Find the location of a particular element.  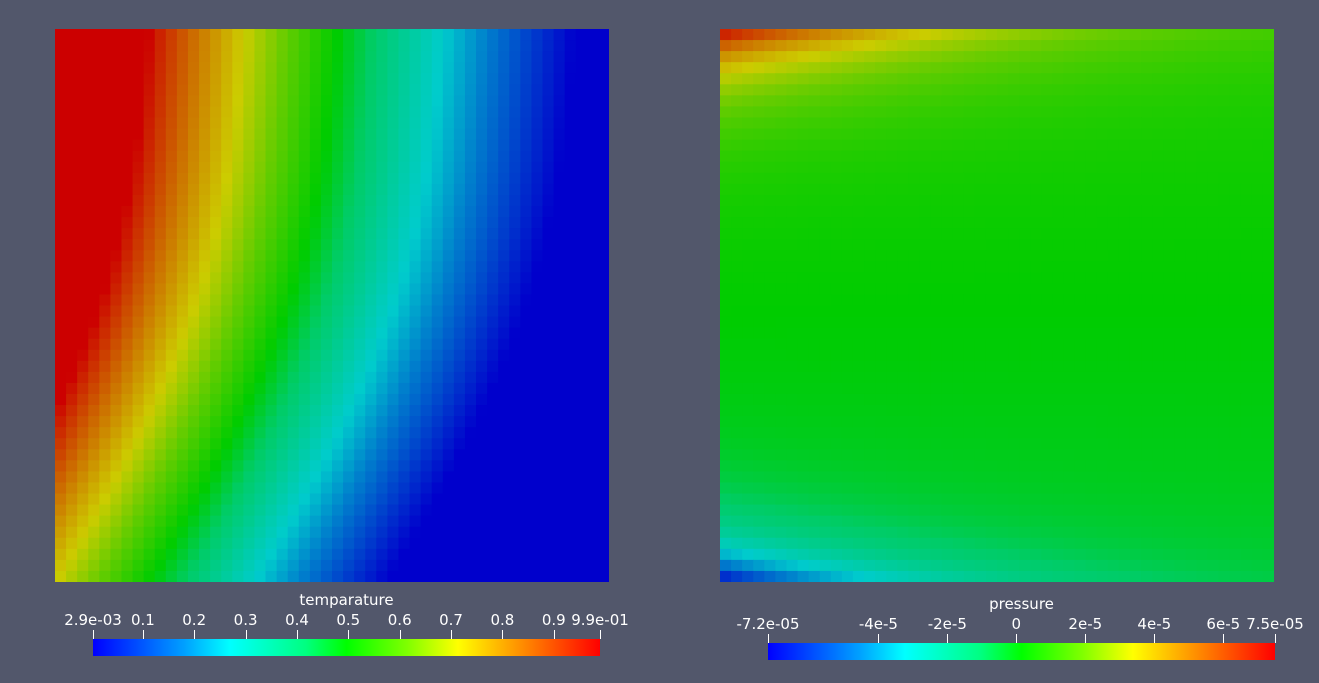

colorbar-tick is located at coordinates (503, 634).